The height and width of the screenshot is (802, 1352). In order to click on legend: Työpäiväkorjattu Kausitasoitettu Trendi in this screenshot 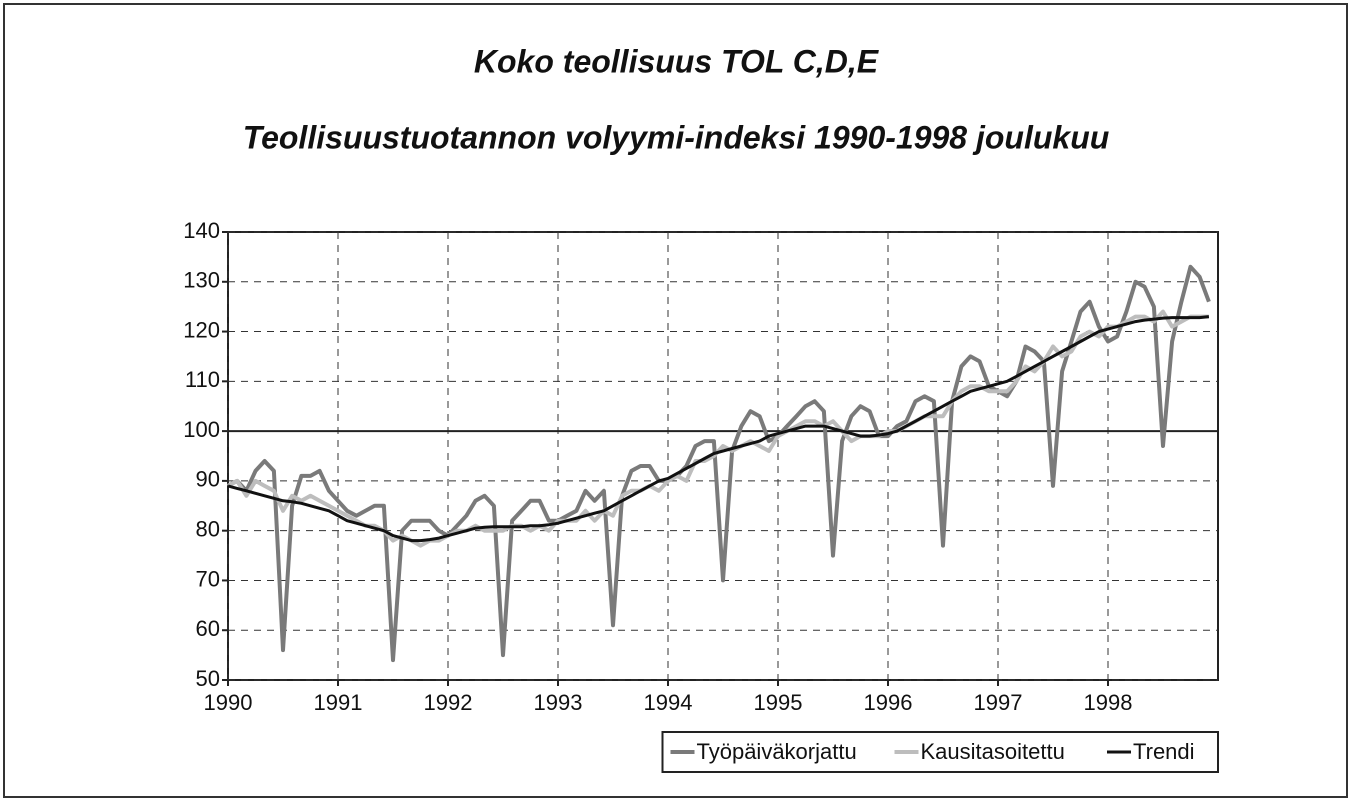, I will do `click(940, 752)`.